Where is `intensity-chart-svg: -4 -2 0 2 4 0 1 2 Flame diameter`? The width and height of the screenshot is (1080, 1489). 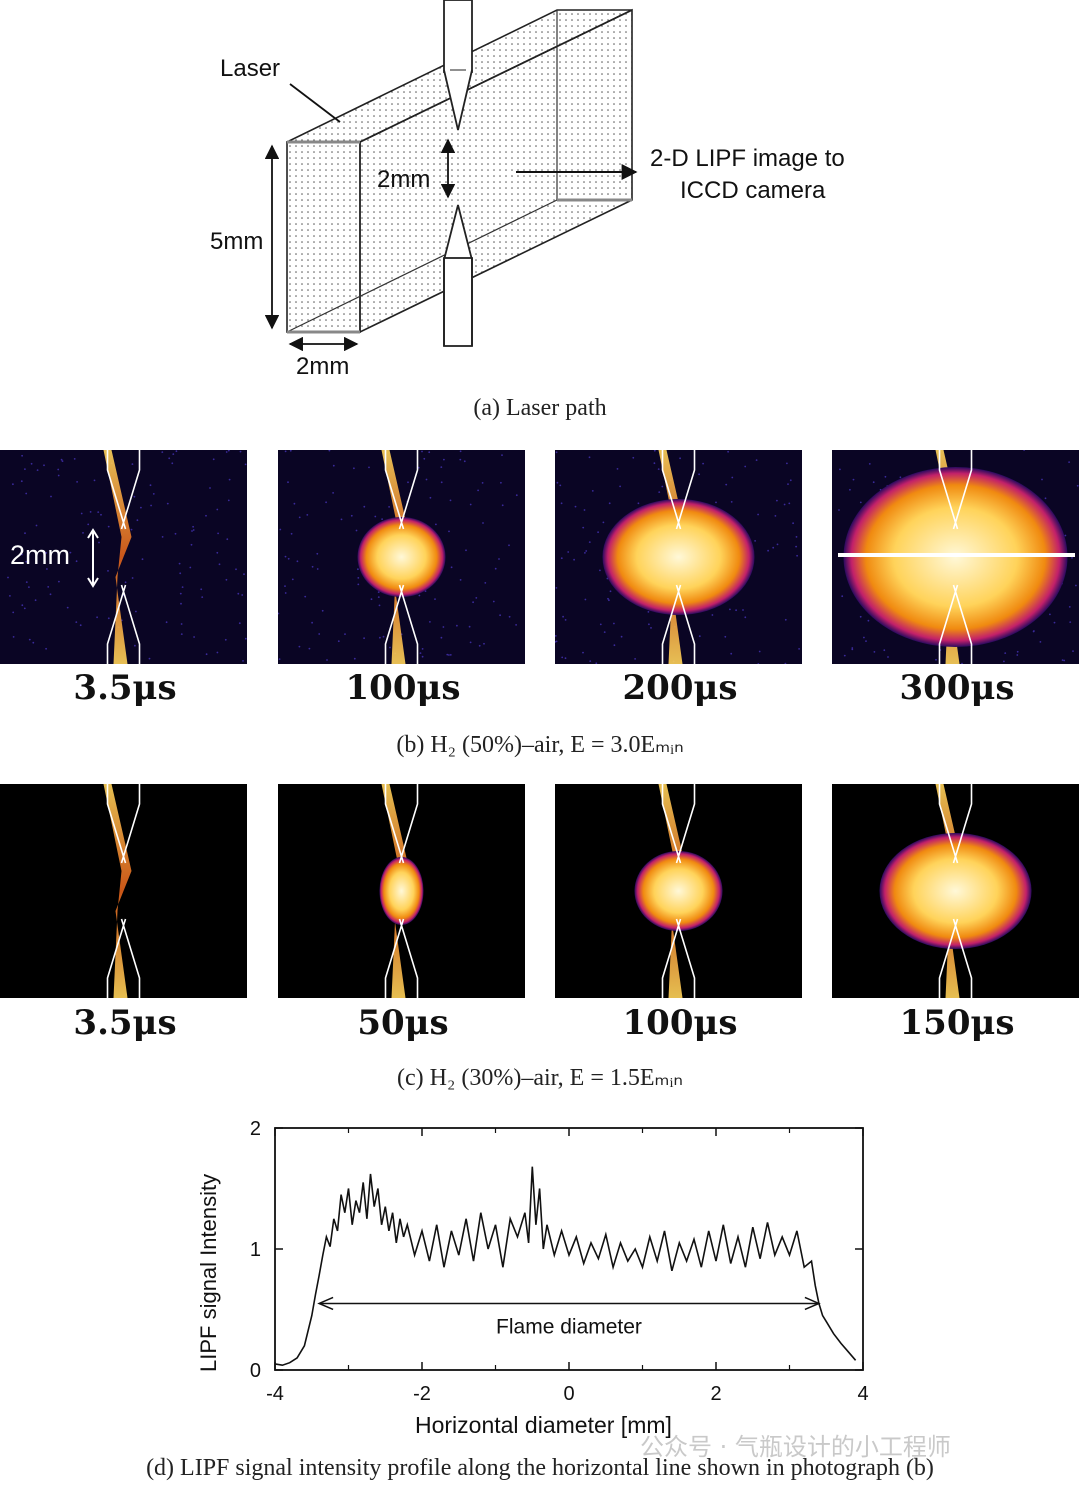
intensity-chart-svg: -4 -2 0 2 4 0 1 2 Flame diameter is located at coordinates (559, 1261).